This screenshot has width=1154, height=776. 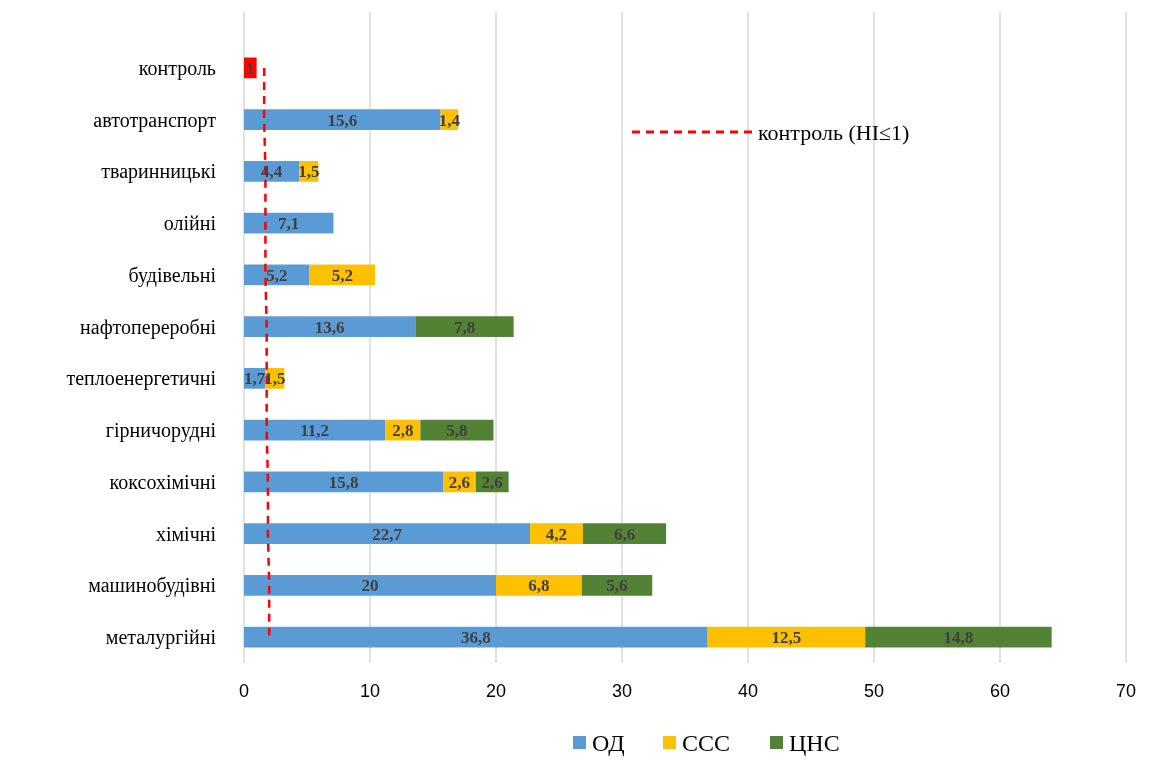 I want to click on y-tick-label: коксохімічні, so click(x=163, y=481).